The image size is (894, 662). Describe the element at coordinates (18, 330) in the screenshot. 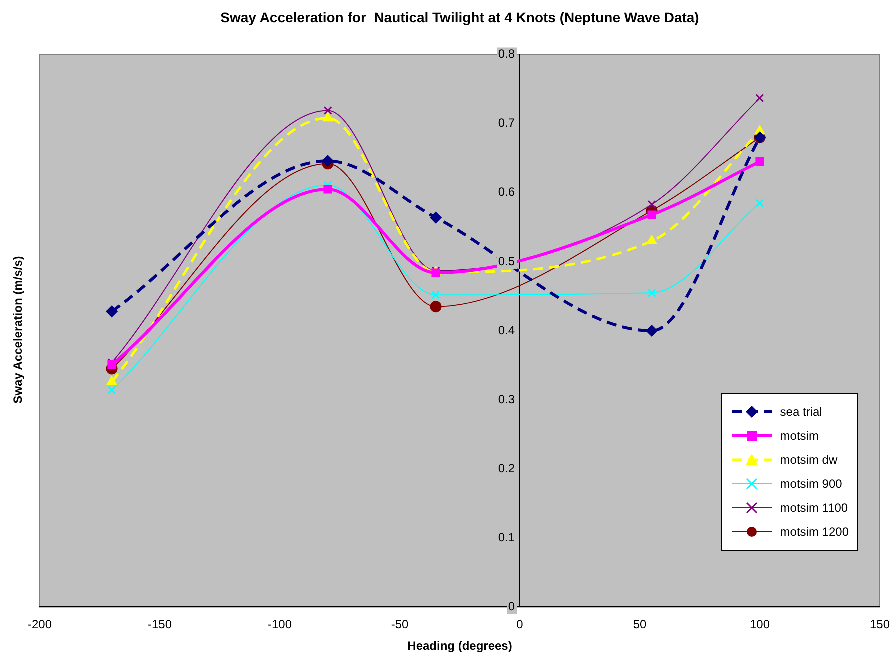

I see `y-axis-title: Sway Acceleration (m/s/s)` at that location.